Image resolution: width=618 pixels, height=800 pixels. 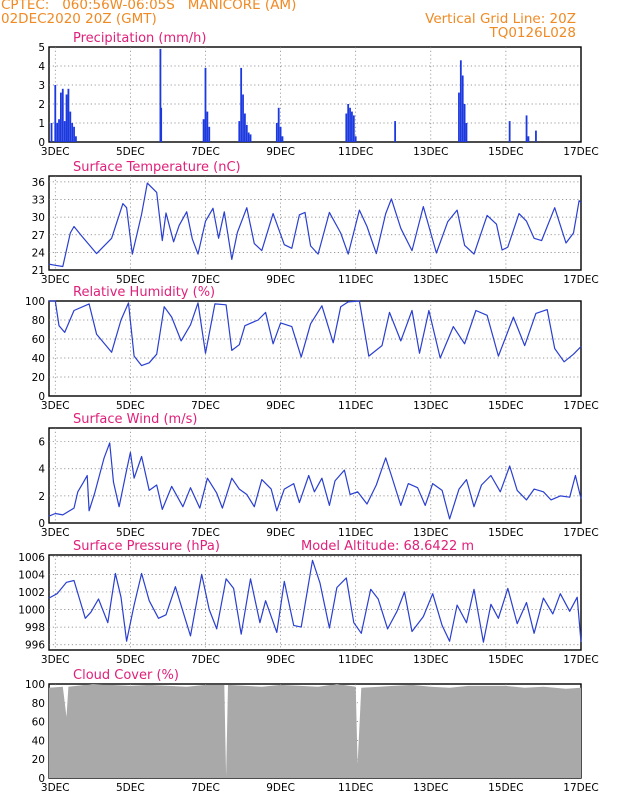 What do you see at coordinates (146, 546) in the screenshot?
I see `pressure-panel-title: Surface Pressure (hPa)` at bounding box center [146, 546].